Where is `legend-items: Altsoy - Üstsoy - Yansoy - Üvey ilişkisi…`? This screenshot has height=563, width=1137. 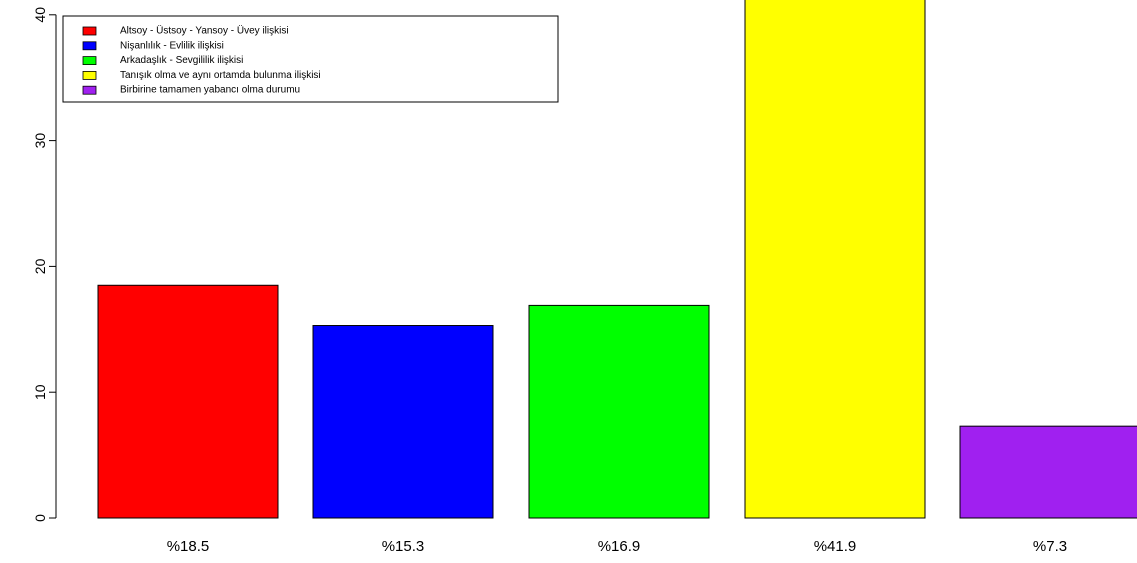 legend-items: Altsoy - Üstsoy - Yansoy - Üvey ilişkisi… is located at coordinates (201, 60).